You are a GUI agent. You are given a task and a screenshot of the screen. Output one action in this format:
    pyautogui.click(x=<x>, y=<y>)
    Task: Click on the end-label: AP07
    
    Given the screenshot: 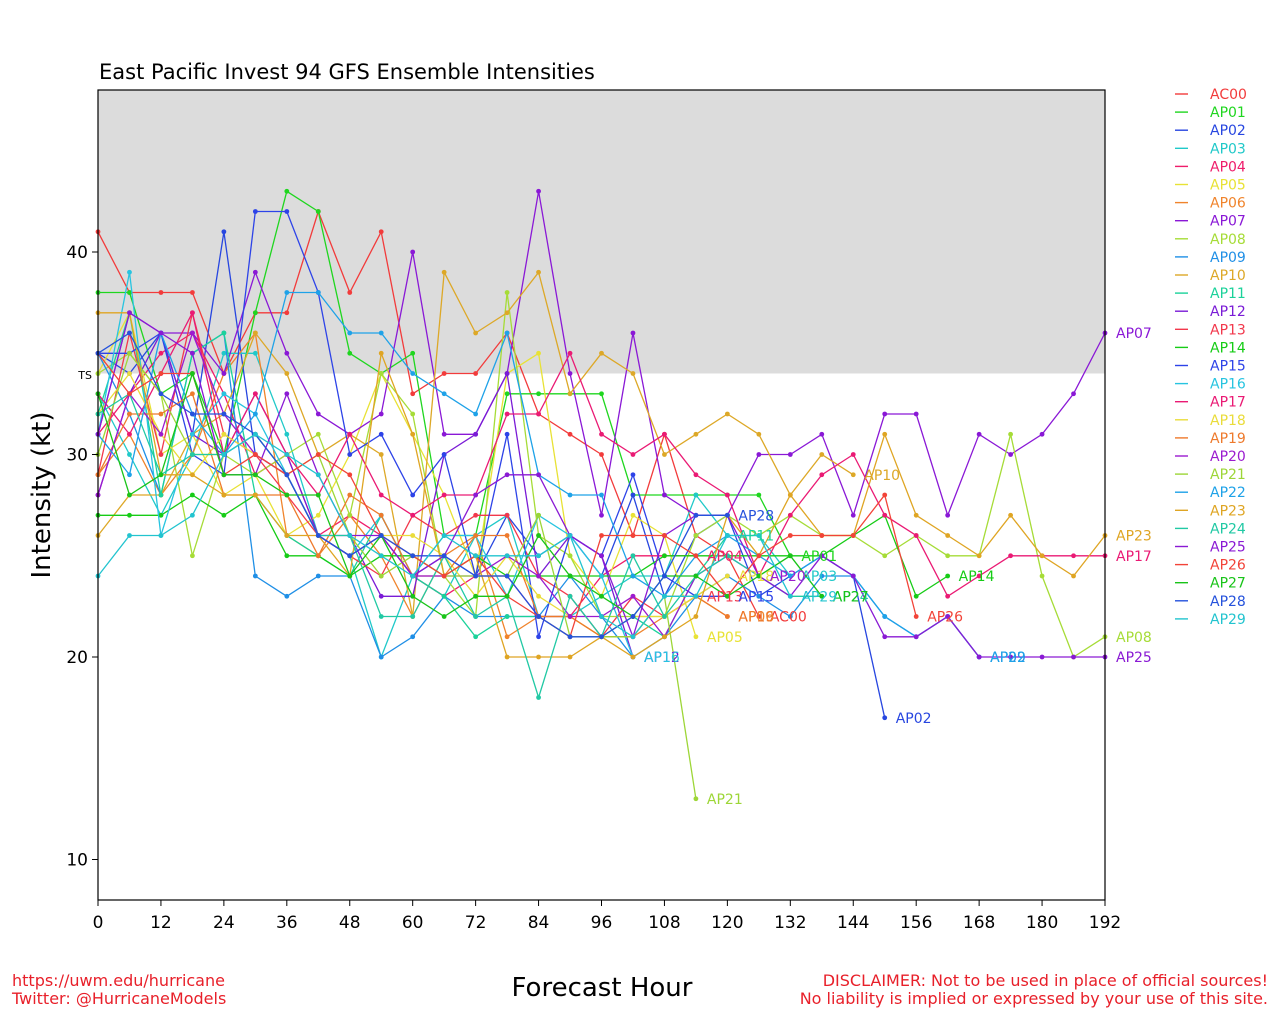 What is the action you would take?
    pyautogui.click(x=1134, y=334)
    